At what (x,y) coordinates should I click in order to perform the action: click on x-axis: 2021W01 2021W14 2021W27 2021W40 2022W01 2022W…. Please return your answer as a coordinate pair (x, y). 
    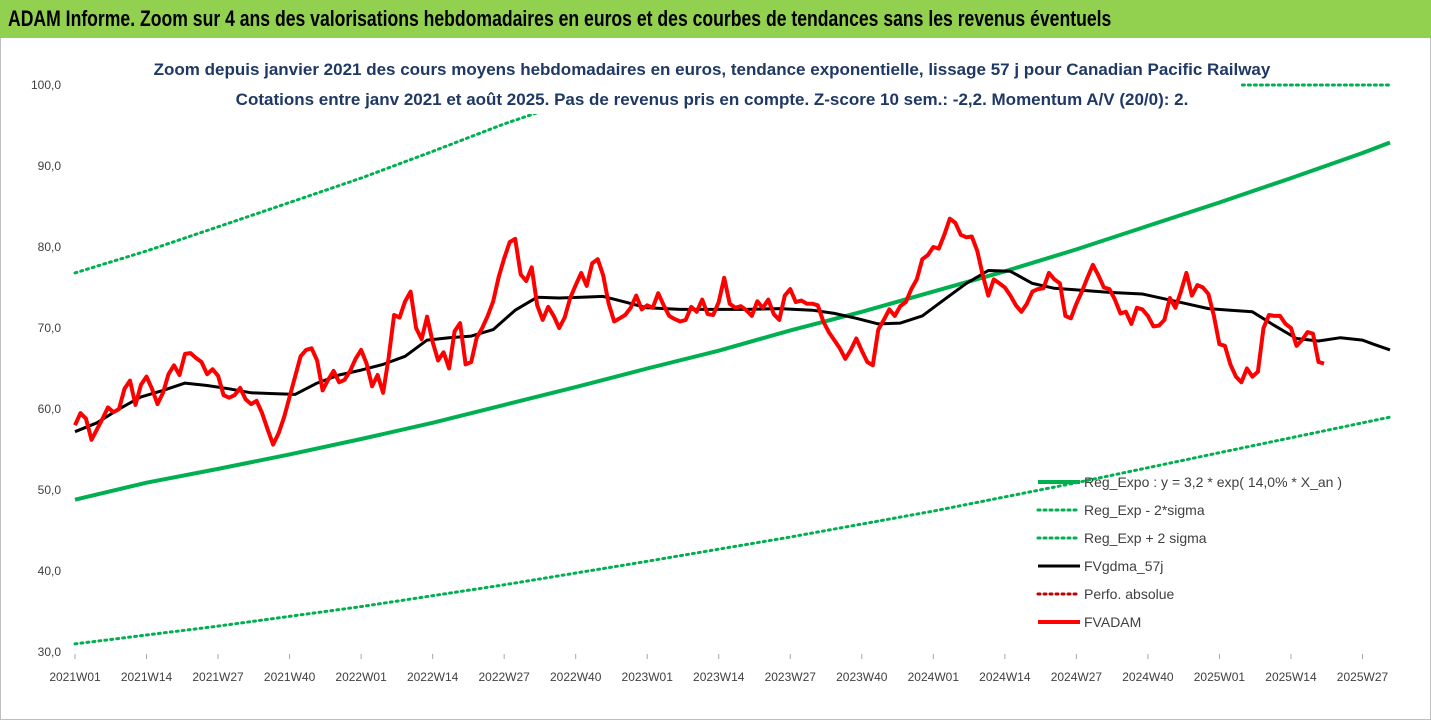
    Looking at the image, I should click on (718, 669).